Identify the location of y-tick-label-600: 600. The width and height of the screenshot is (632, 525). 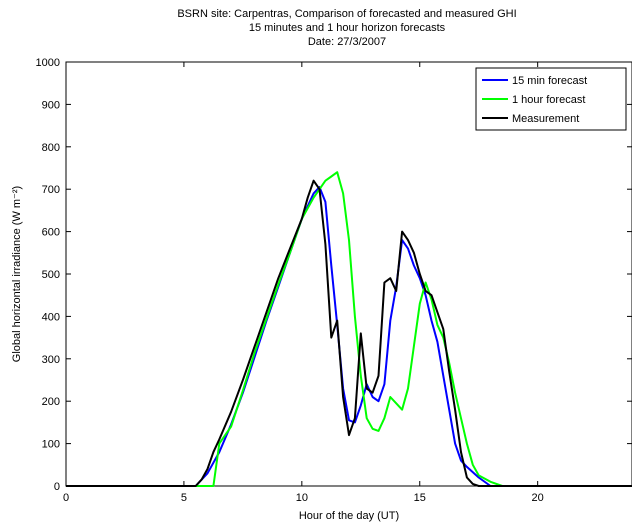
(51, 233).